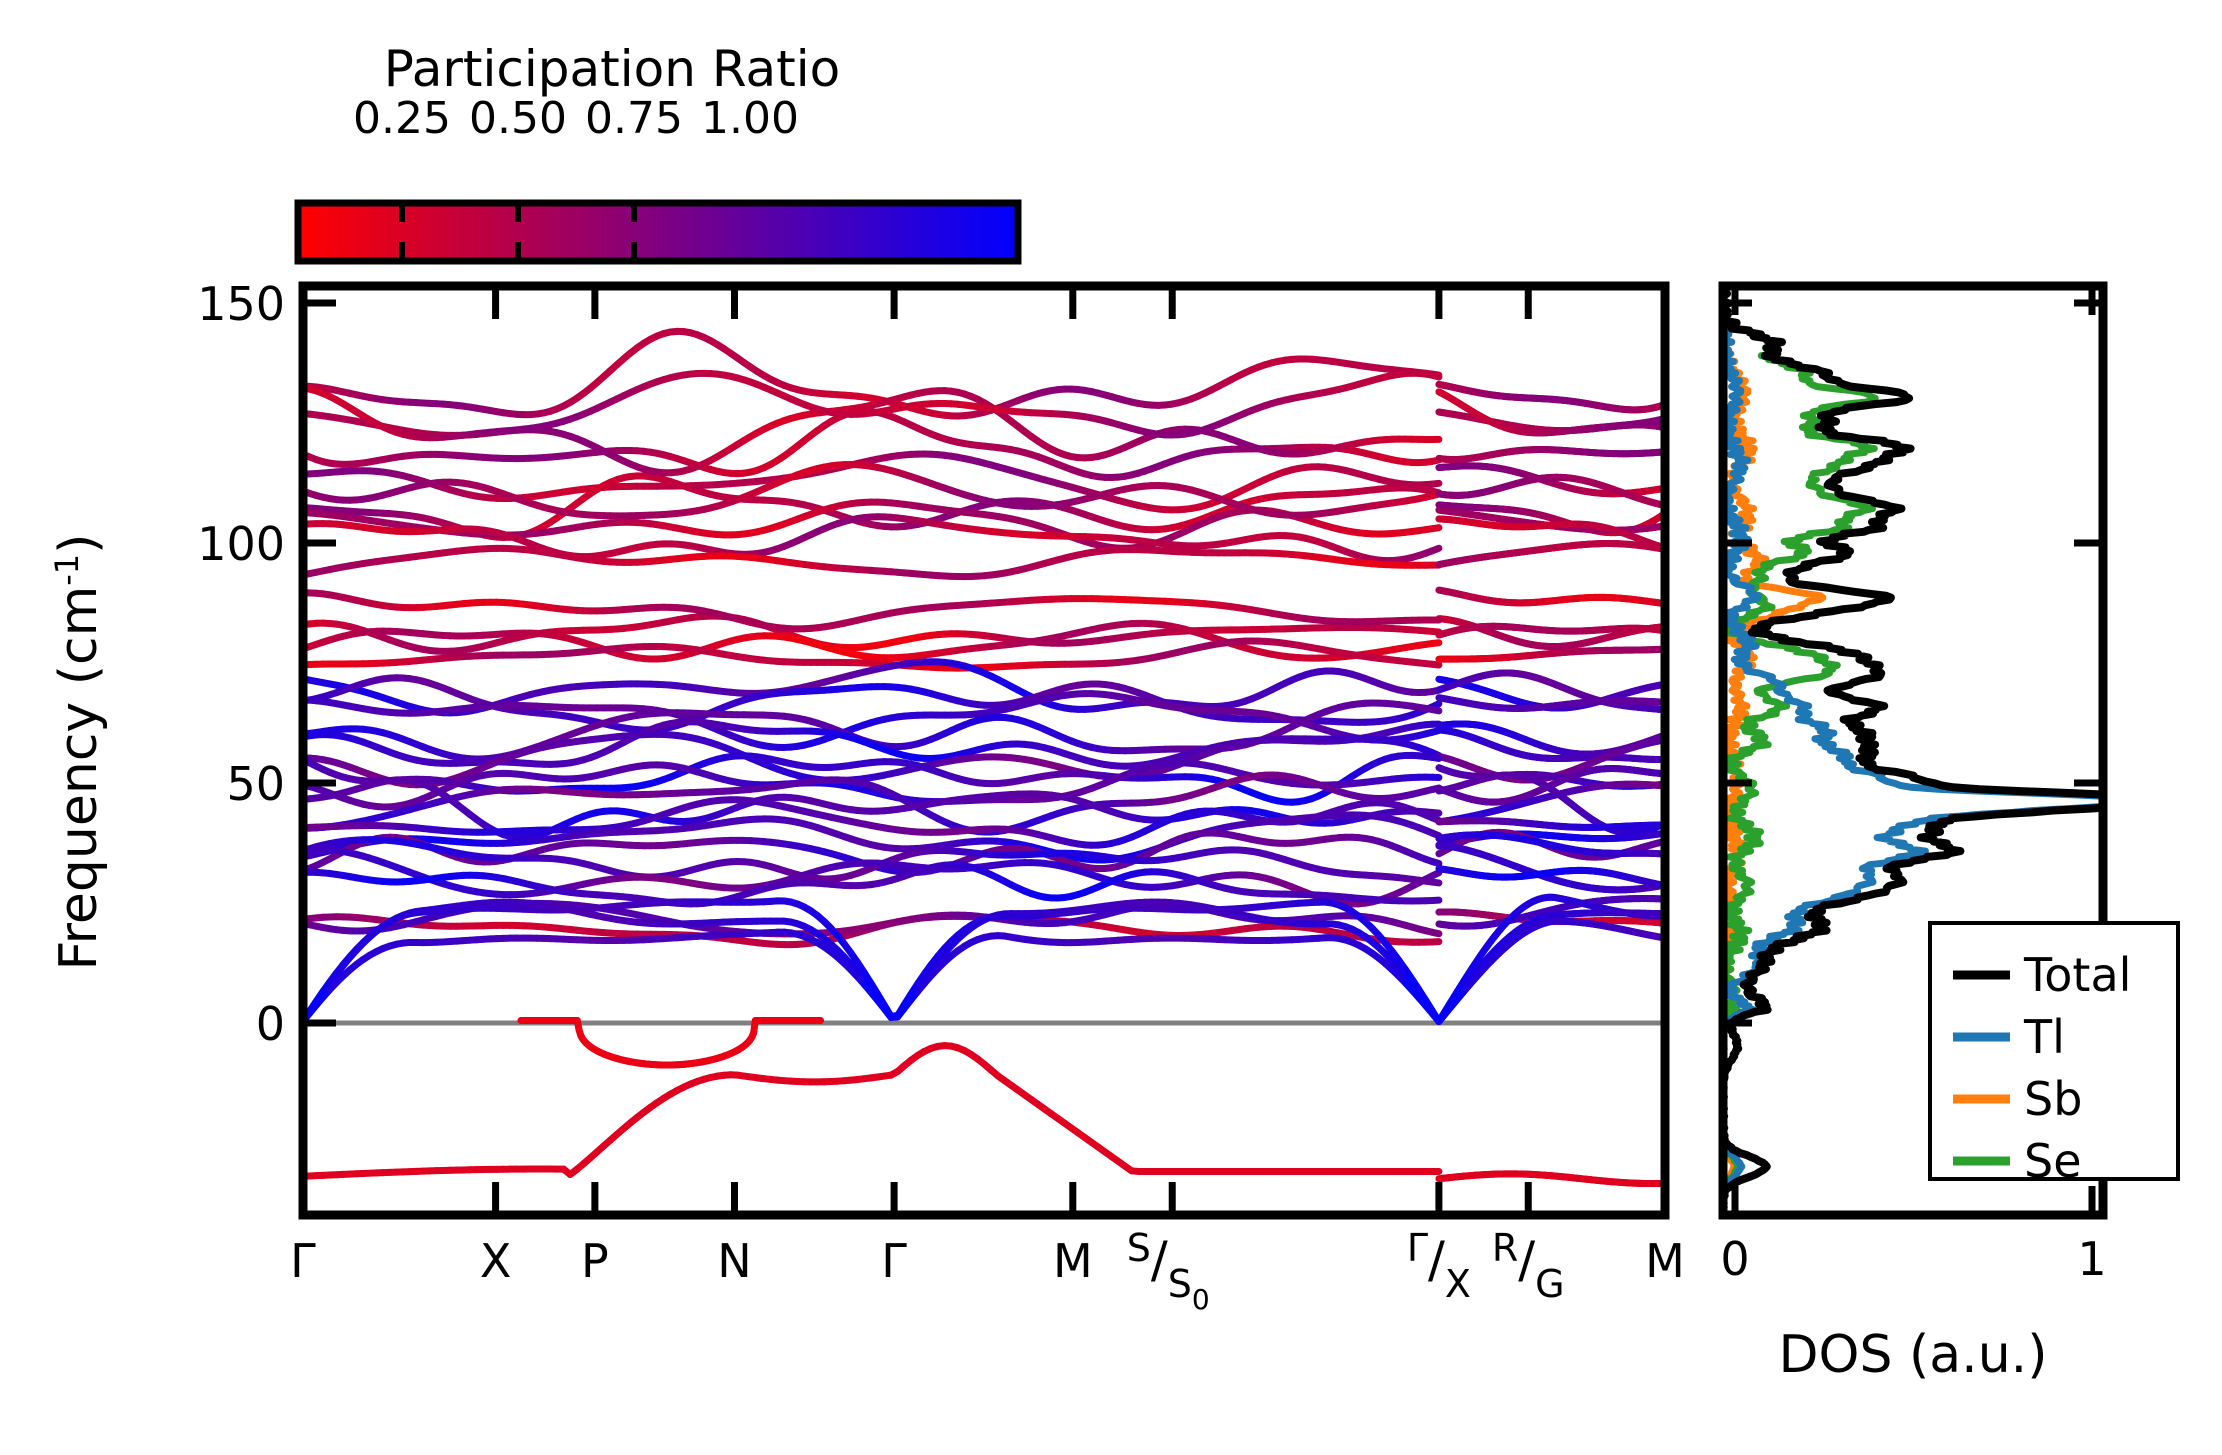 This screenshot has width=2222, height=1455. What do you see at coordinates (595, 1261) in the screenshot?
I see `band-x-tick-label-2: P` at bounding box center [595, 1261].